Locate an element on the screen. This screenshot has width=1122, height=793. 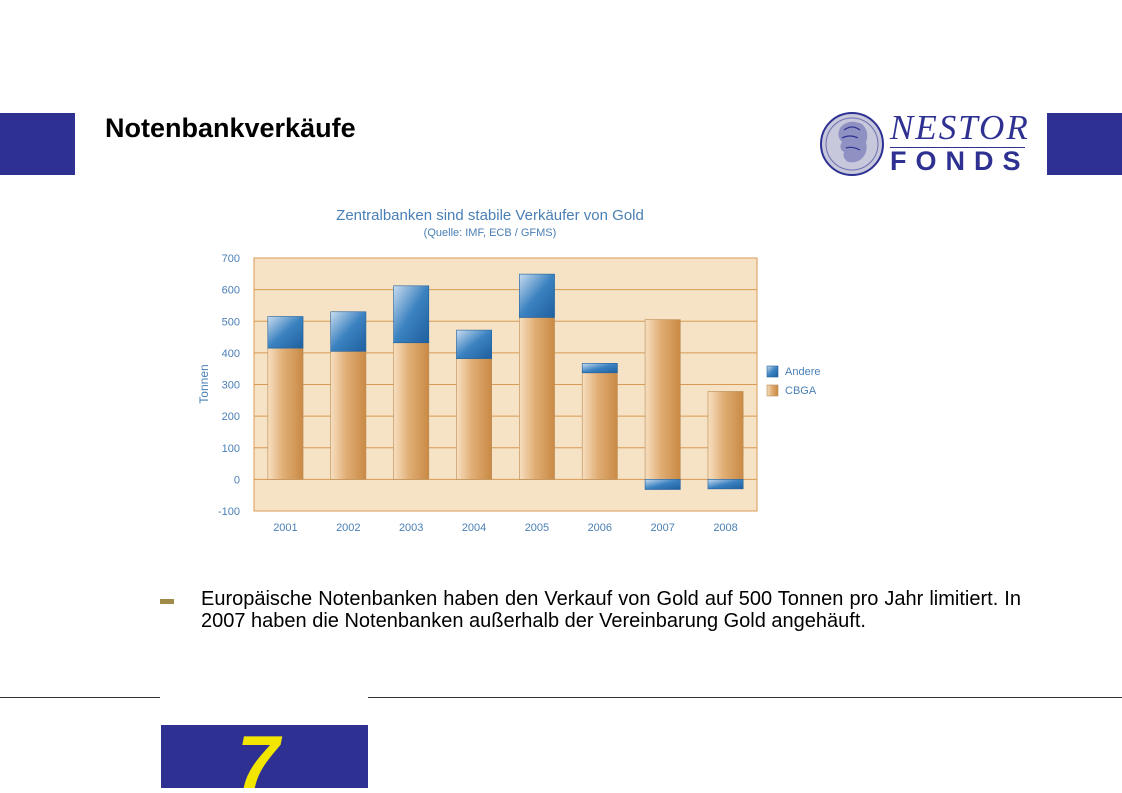
bar-cbga-2006 is located at coordinates (599, 426).